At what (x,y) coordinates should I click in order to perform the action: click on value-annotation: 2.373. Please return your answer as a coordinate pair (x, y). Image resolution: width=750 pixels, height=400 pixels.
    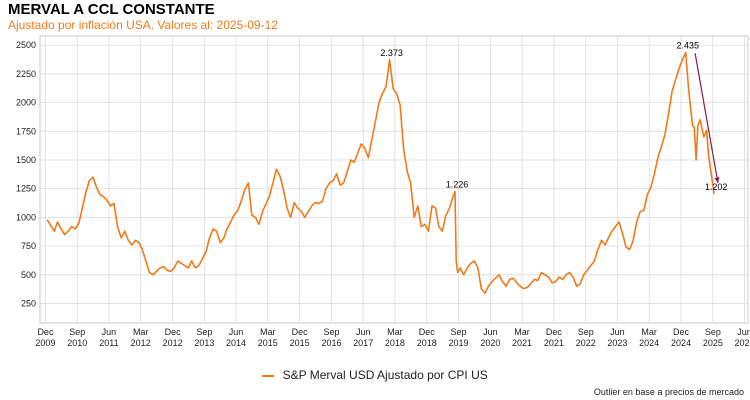
    Looking at the image, I should click on (391, 53).